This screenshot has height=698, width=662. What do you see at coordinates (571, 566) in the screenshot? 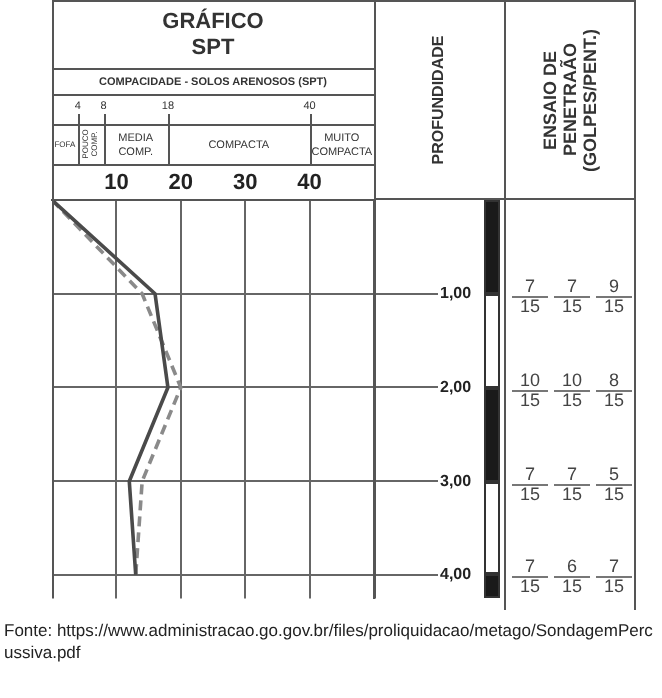
I see `text: 6` at bounding box center [571, 566].